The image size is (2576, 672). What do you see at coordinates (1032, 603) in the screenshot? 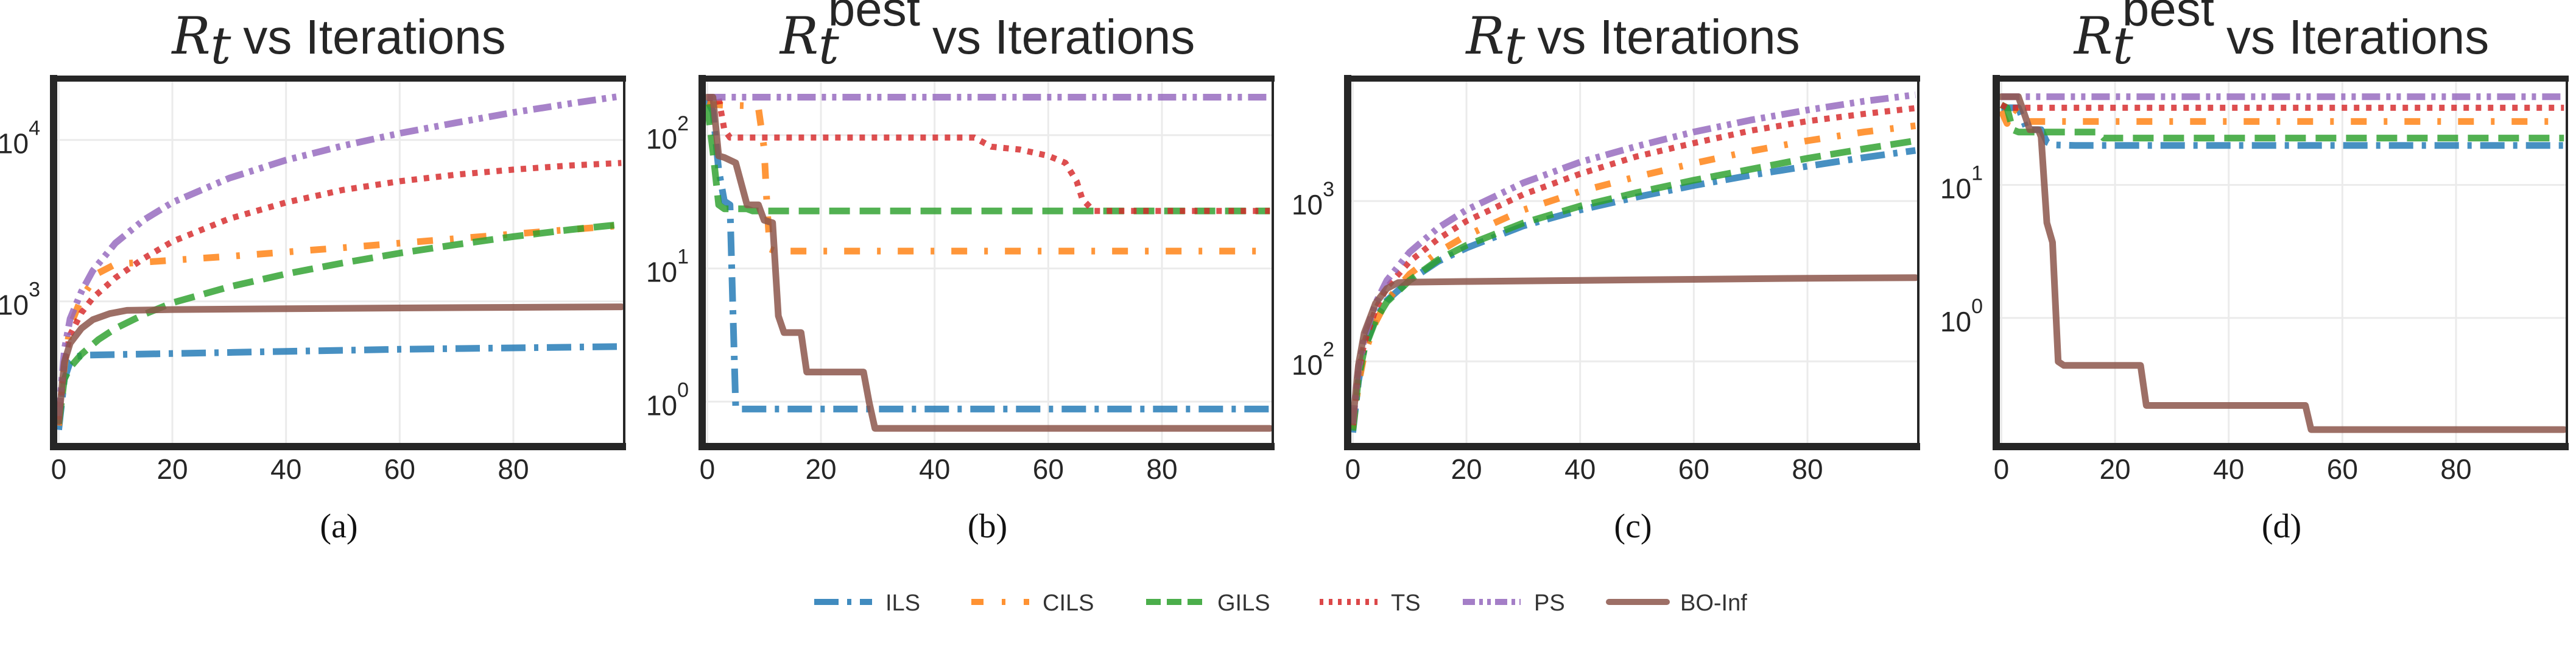
I see `legend-item-cils: CILS` at bounding box center [1032, 603].